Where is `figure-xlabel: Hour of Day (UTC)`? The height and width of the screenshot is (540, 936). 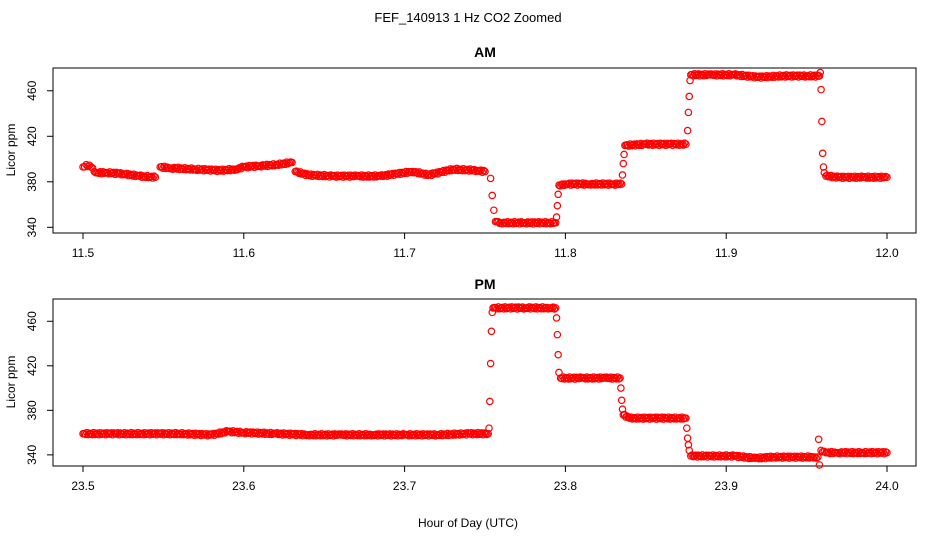 figure-xlabel: Hour of Day (UTC) is located at coordinates (468, 523).